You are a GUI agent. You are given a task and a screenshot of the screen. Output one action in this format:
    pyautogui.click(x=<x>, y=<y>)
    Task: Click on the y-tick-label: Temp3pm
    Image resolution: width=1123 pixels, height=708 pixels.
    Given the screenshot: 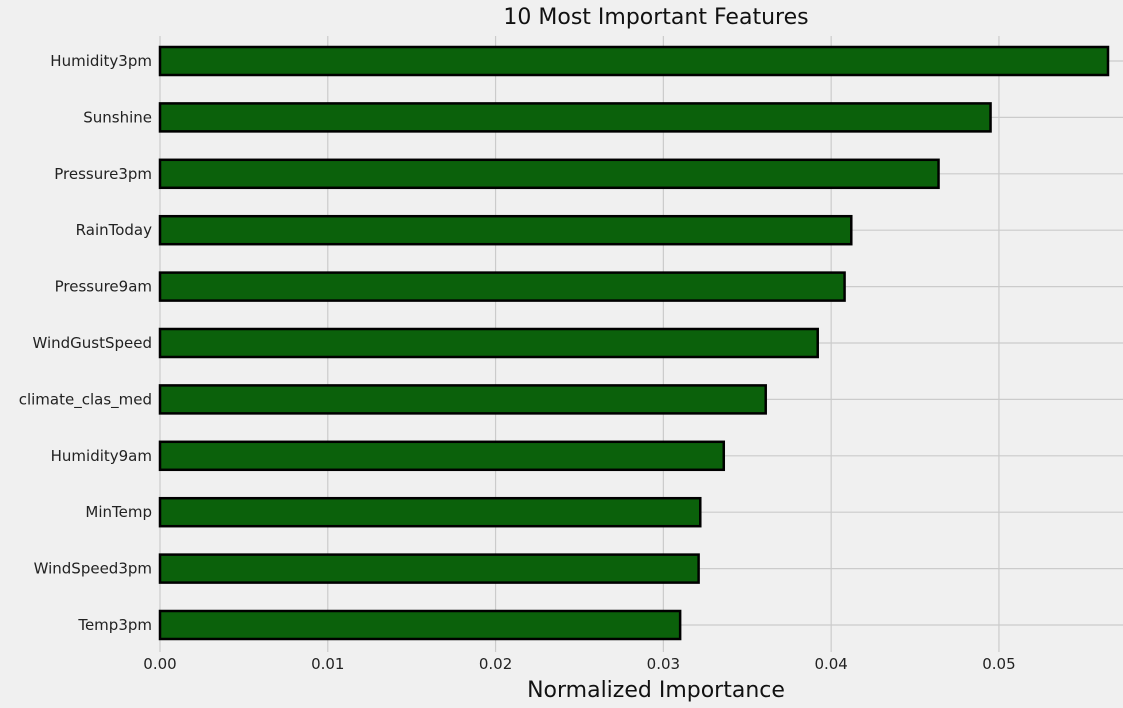 What is the action you would take?
    pyautogui.click(x=114, y=625)
    